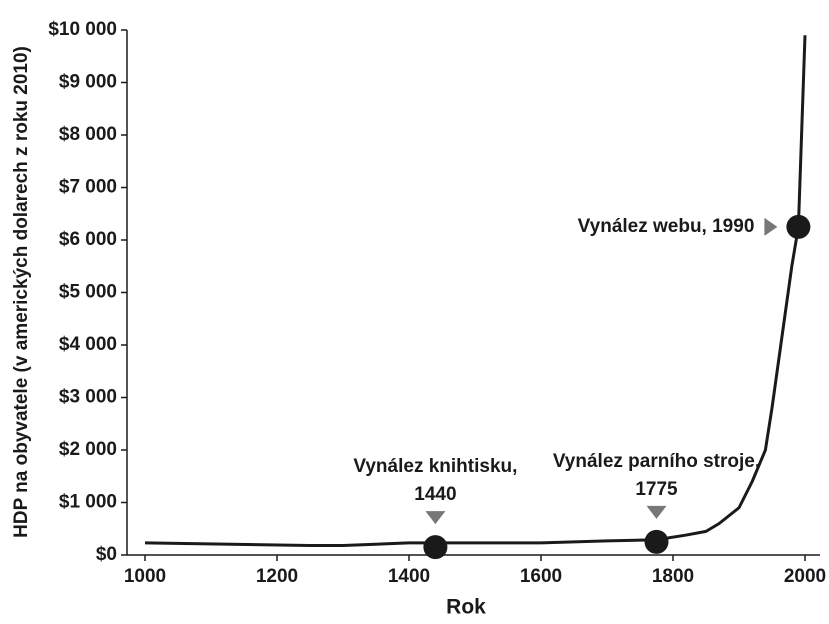 This screenshot has height=624, width=829. Describe the element at coordinates (656, 461) in the screenshot. I see `annotation: Vynález parního stroje,` at that location.